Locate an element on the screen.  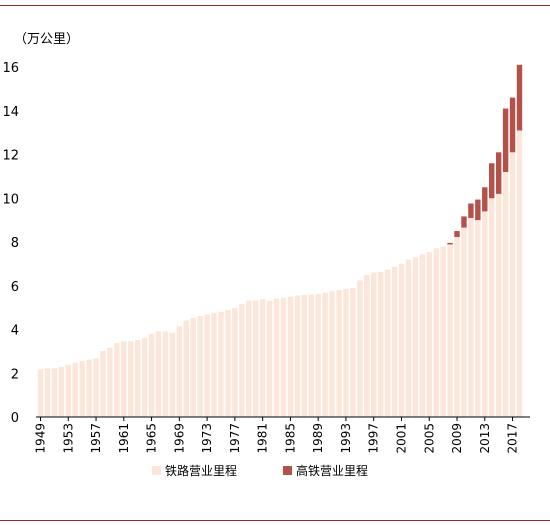
x-tick-label: 1973 is located at coordinates (207, 438).